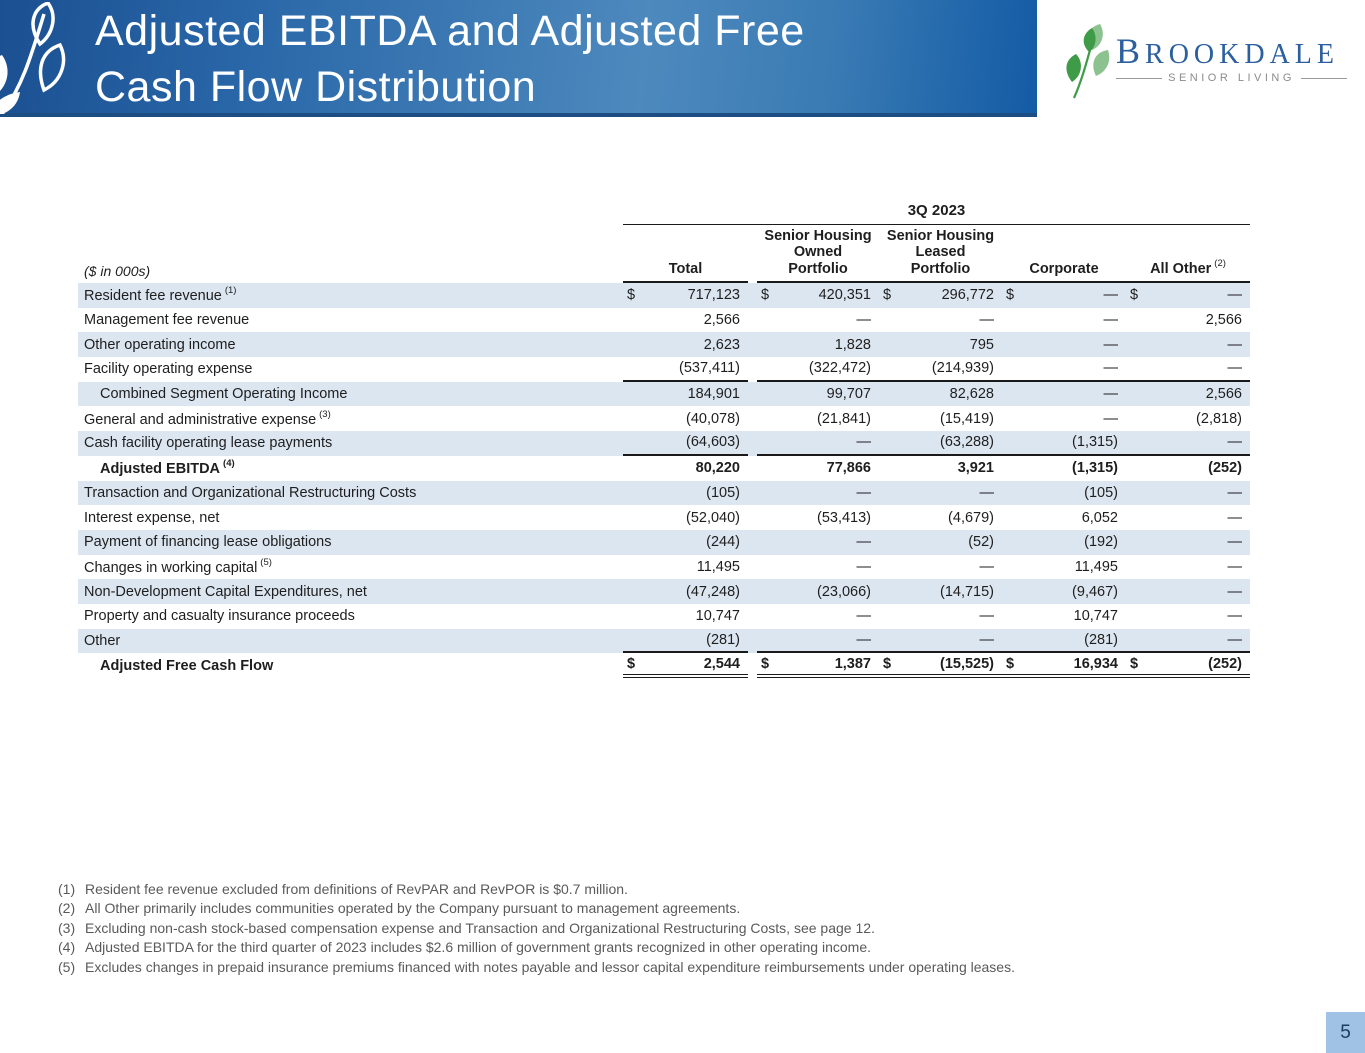 The image size is (1365, 1053). What do you see at coordinates (1188, 254) in the screenshot?
I see `column-header-all-other: All Other (2)` at bounding box center [1188, 254].